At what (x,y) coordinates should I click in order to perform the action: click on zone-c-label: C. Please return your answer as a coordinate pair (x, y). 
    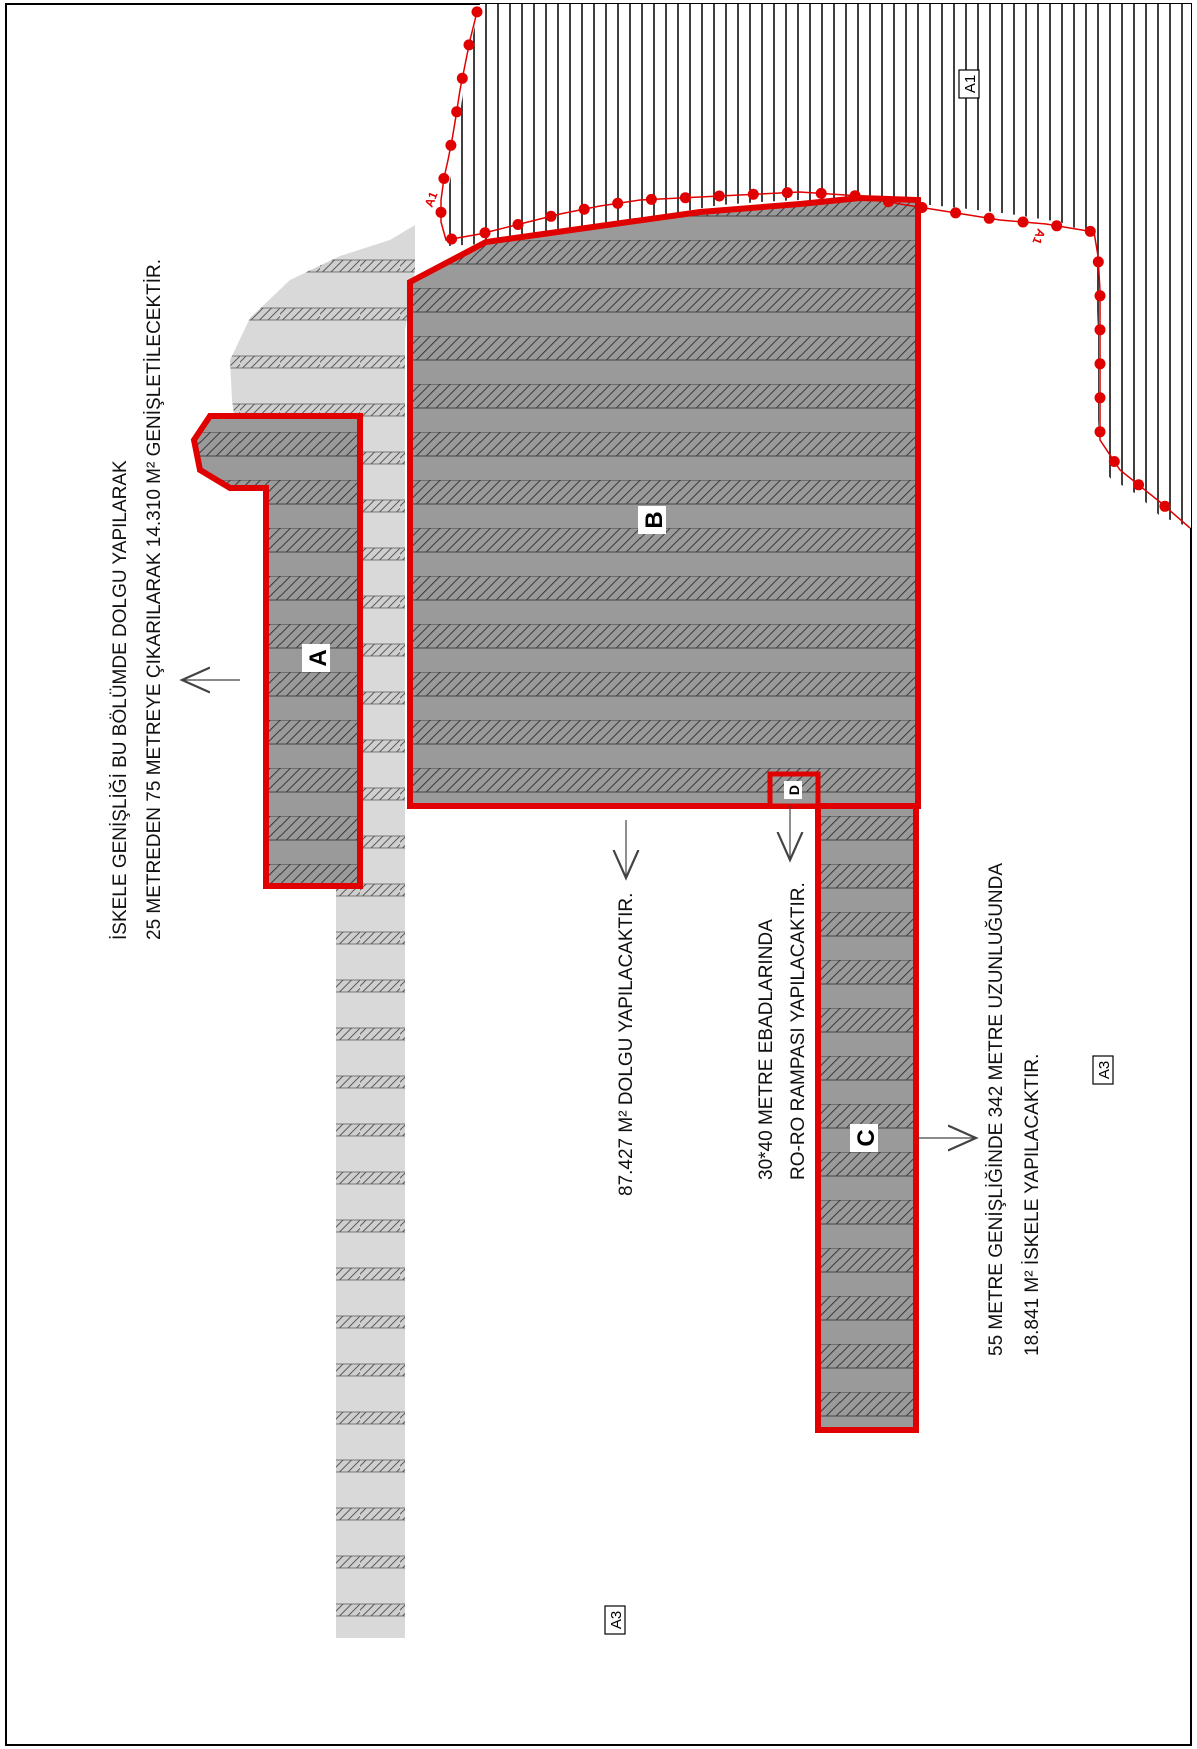
    Looking at the image, I should click on (865, 1138).